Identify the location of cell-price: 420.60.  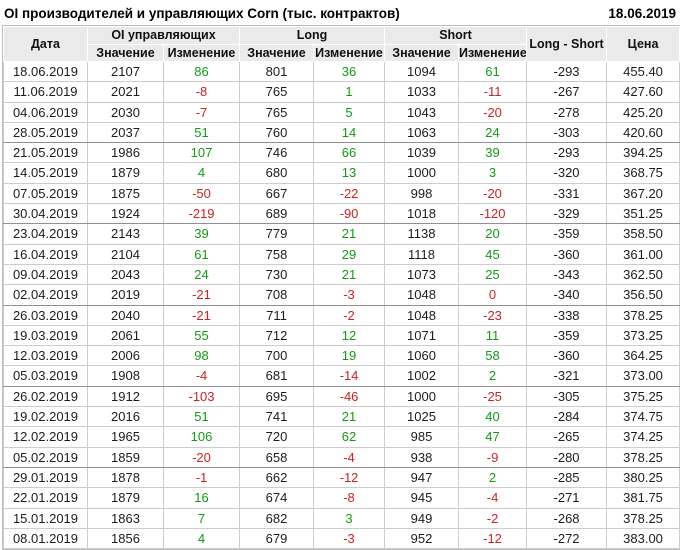
(643, 132).